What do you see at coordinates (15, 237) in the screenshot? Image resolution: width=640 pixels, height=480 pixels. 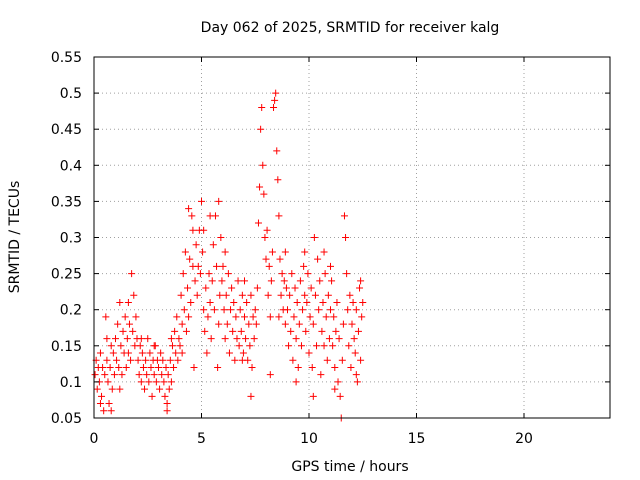 I see `y-axis-label: SRMTID / TECUs` at bounding box center [15, 237].